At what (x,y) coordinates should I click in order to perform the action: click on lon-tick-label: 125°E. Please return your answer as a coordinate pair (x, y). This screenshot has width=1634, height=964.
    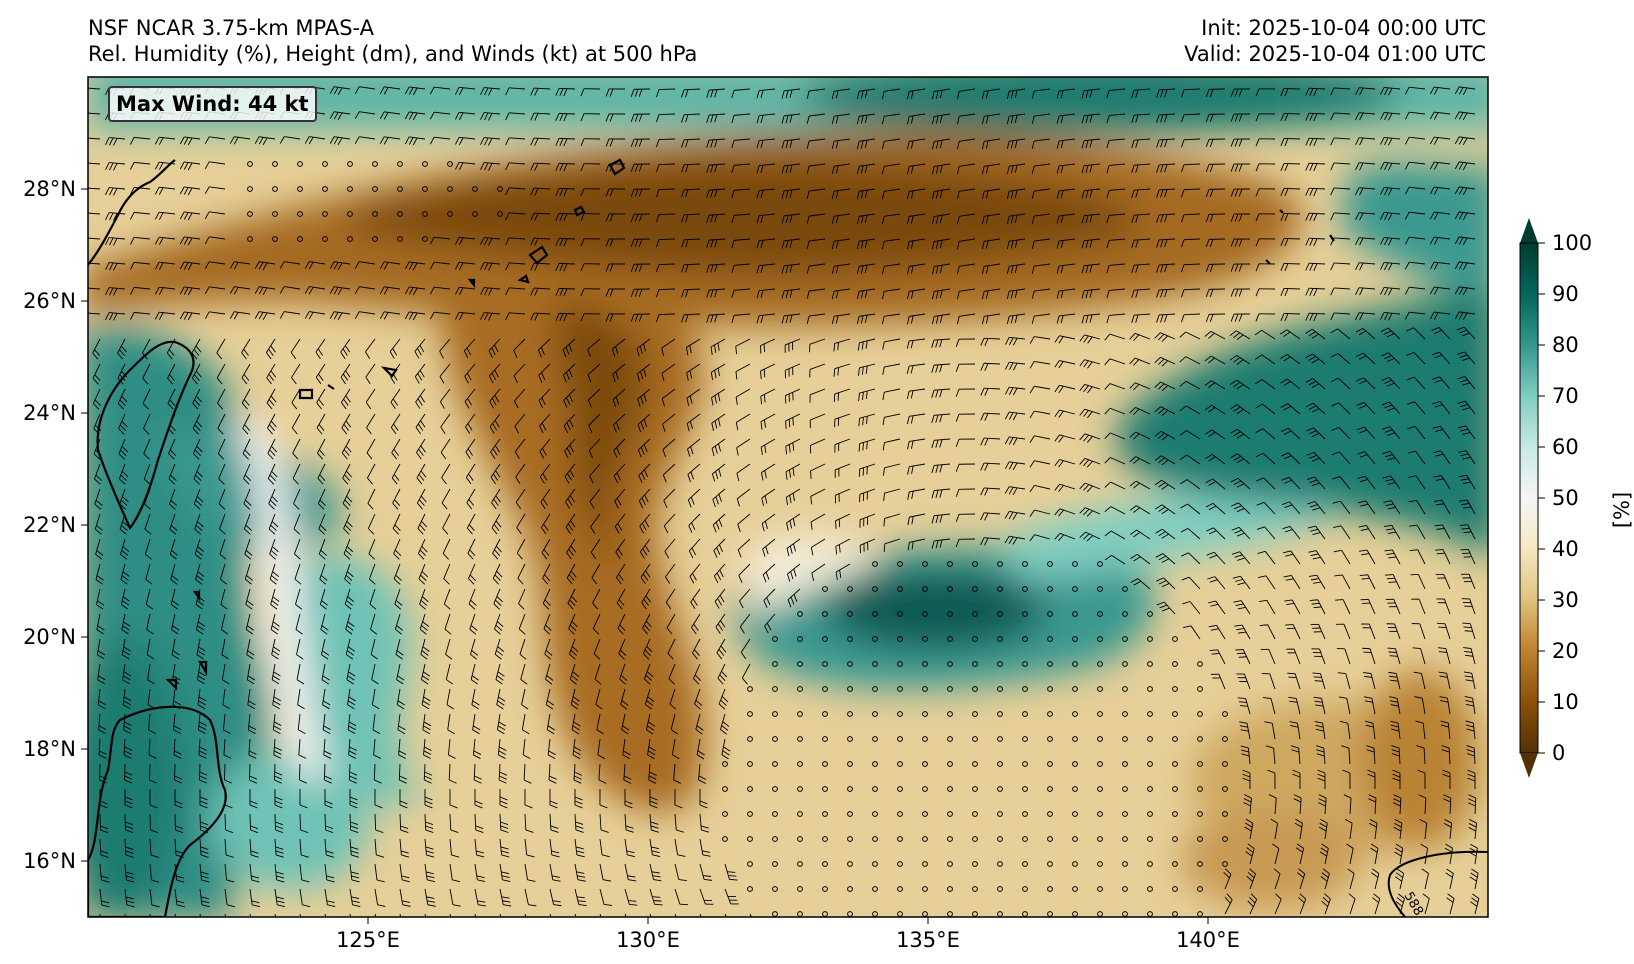
    Looking at the image, I should click on (368, 940).